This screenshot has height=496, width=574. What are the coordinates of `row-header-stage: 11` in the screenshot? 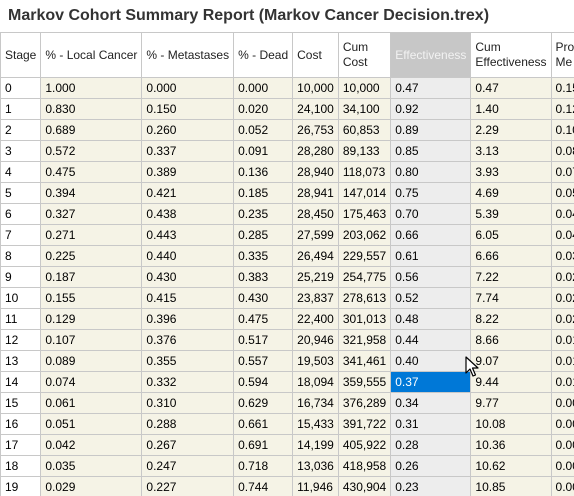 It's located at (21, 319).